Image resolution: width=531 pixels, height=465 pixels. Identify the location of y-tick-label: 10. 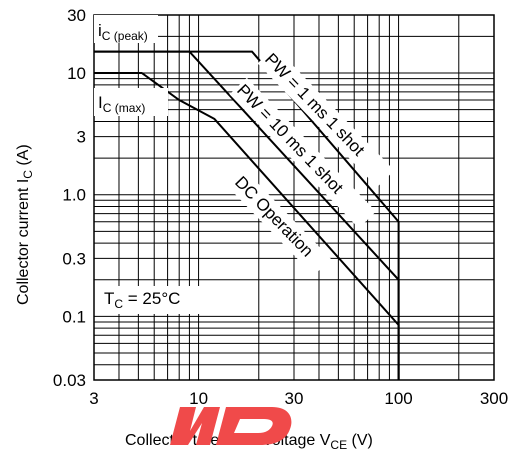
(76, 73).